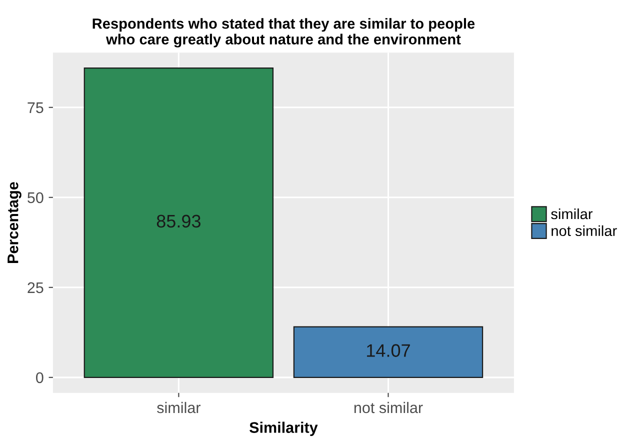 Image resolution: width=623 pixels, height=439 pixels. What do you see at coordinates (284, 429) in the screenshot?
I see `x-axis-title: Similarity` at bounding box center [284, 429].